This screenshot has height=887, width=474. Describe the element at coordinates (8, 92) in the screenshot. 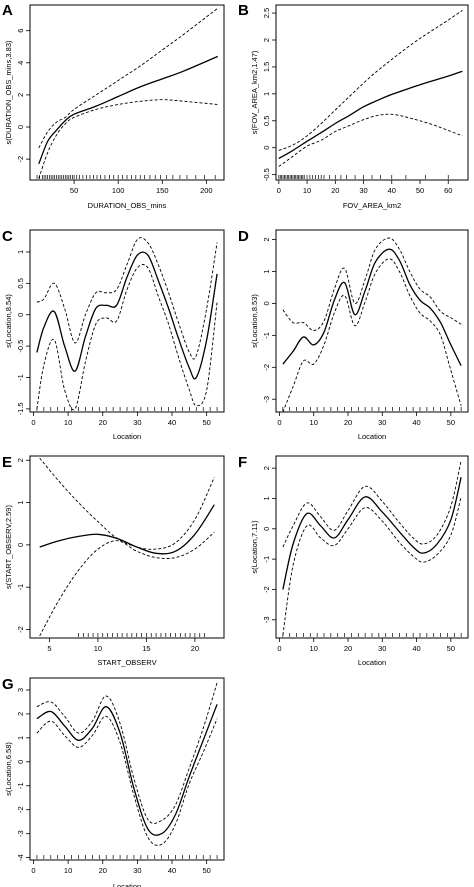

I see `y-axis-label: s(DURATION_OBS_mins,3.83)` at that location.